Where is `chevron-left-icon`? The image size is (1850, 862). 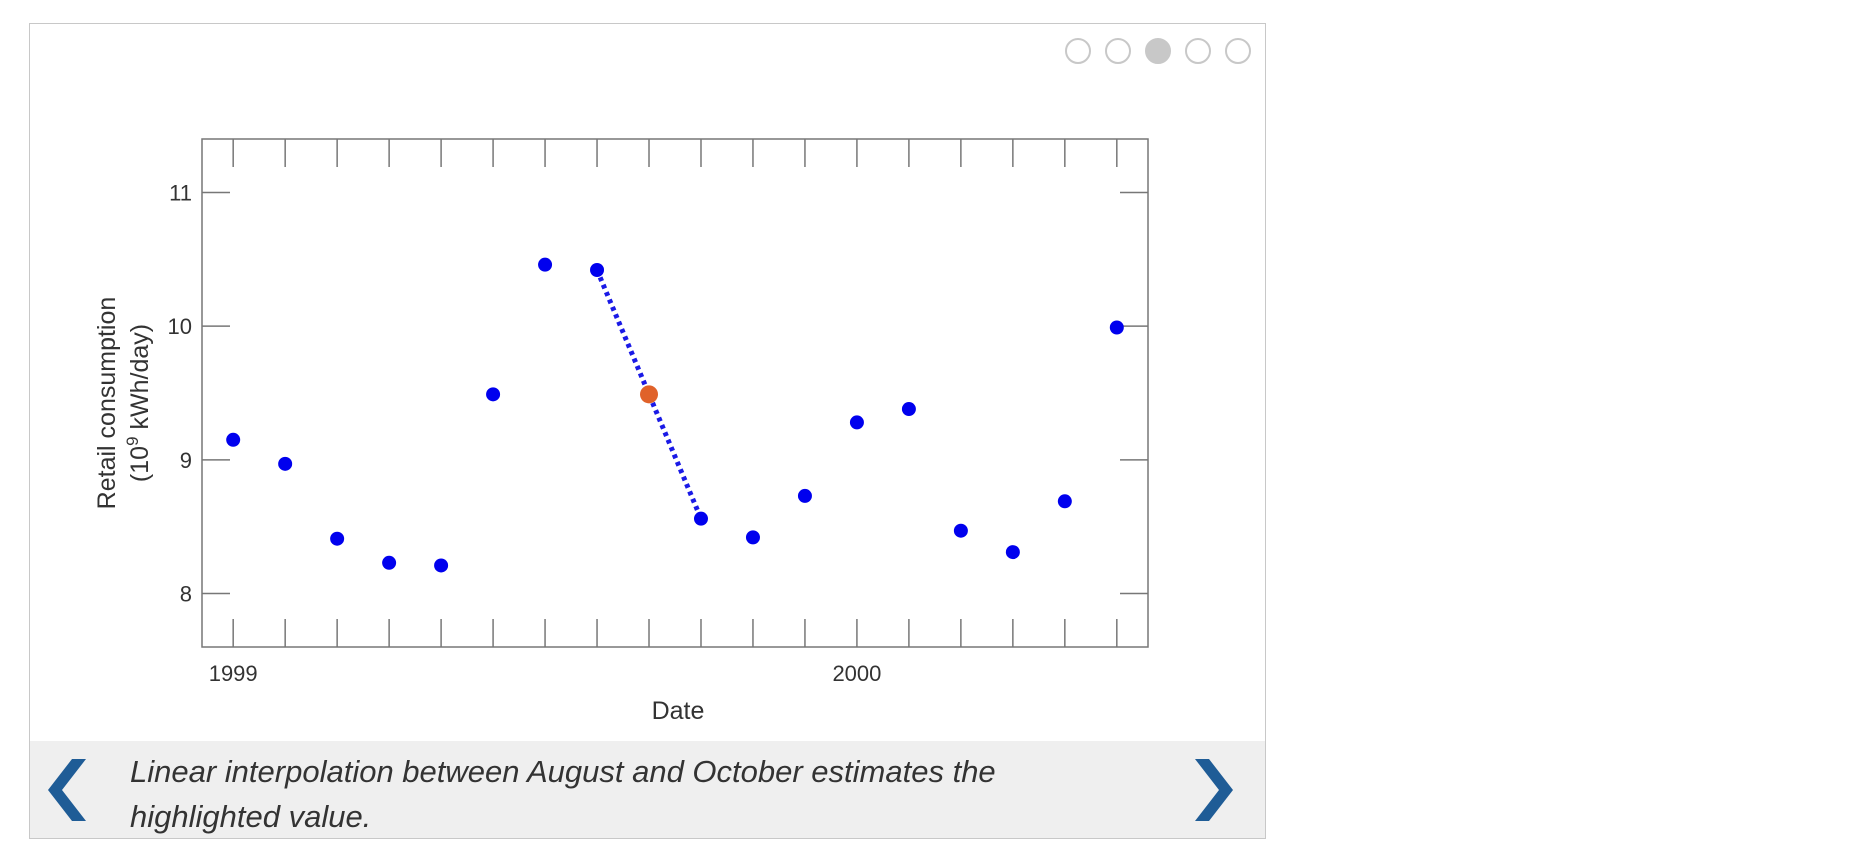 chevron-left-icon is located at coordinates (67, 790).